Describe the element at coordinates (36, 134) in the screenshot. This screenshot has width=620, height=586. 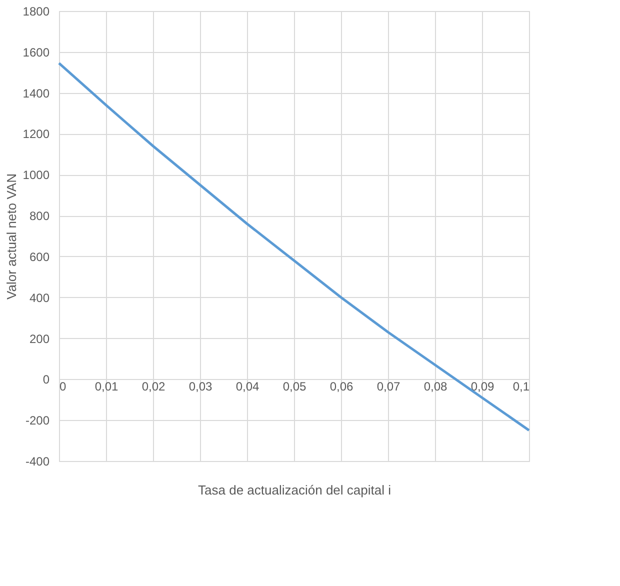
I see `y-tick-label: 1200` at that location.